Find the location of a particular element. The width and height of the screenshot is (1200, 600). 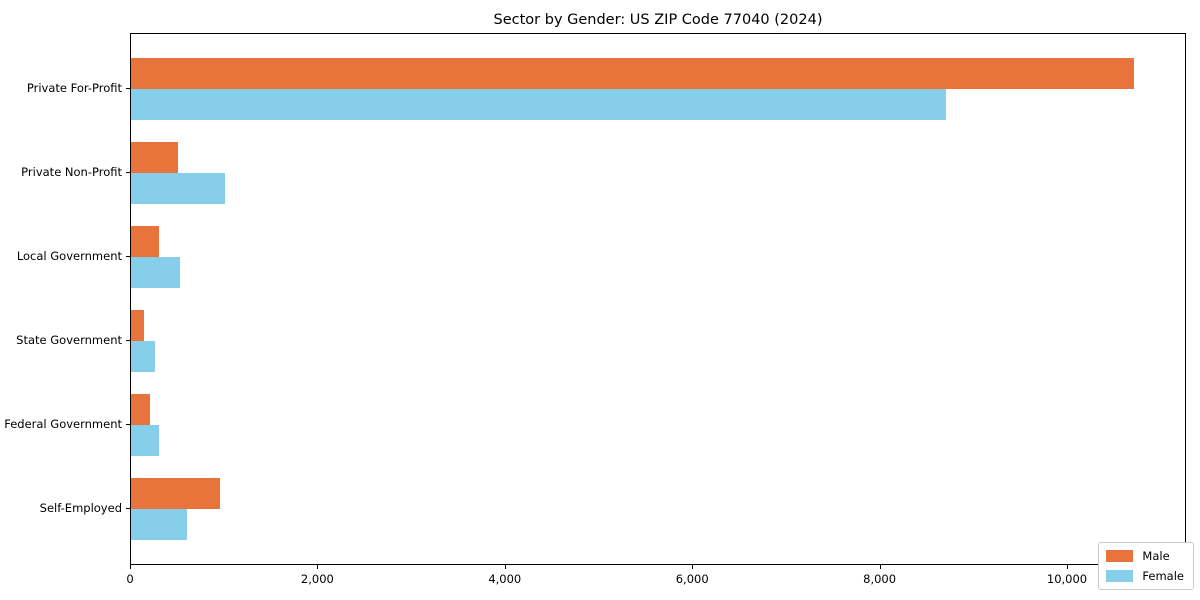

y-tick-label: Self-Employed is located at coordinates (80, 508).